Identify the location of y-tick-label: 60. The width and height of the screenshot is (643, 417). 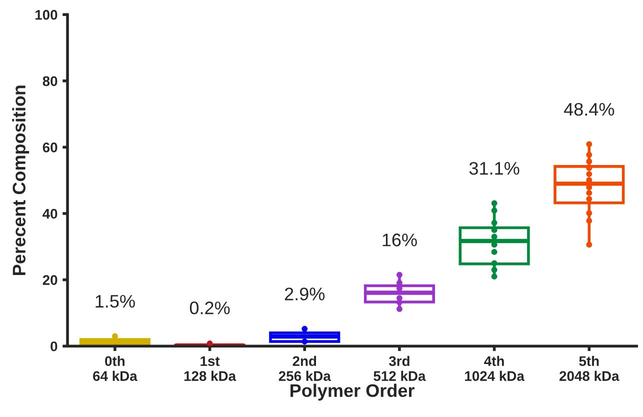
(50, 147).